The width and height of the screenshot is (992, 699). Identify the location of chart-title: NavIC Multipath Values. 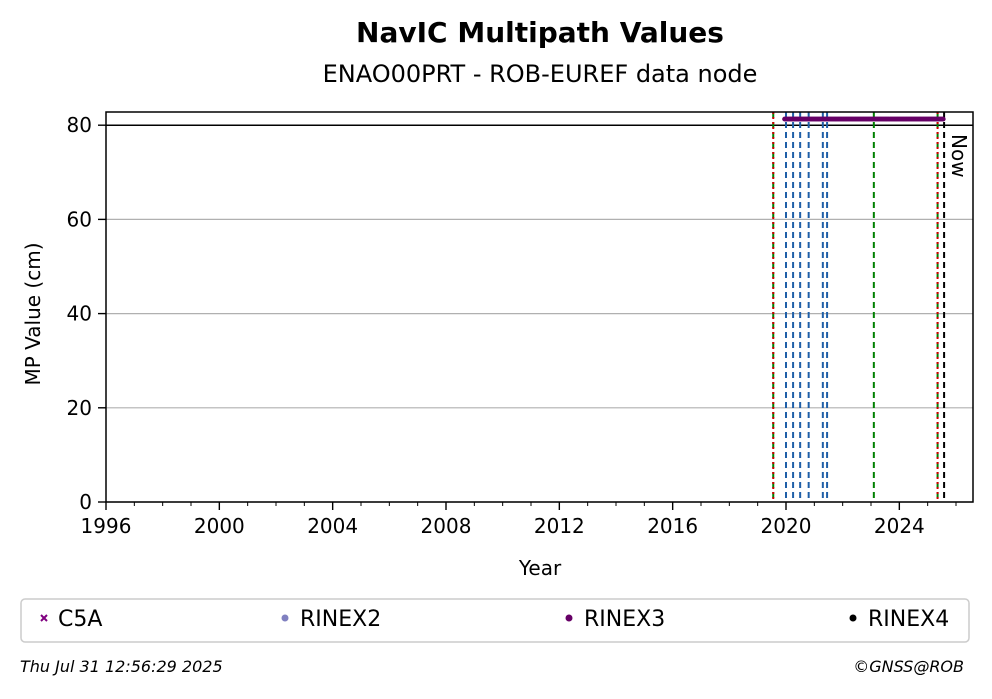
(540, 32).